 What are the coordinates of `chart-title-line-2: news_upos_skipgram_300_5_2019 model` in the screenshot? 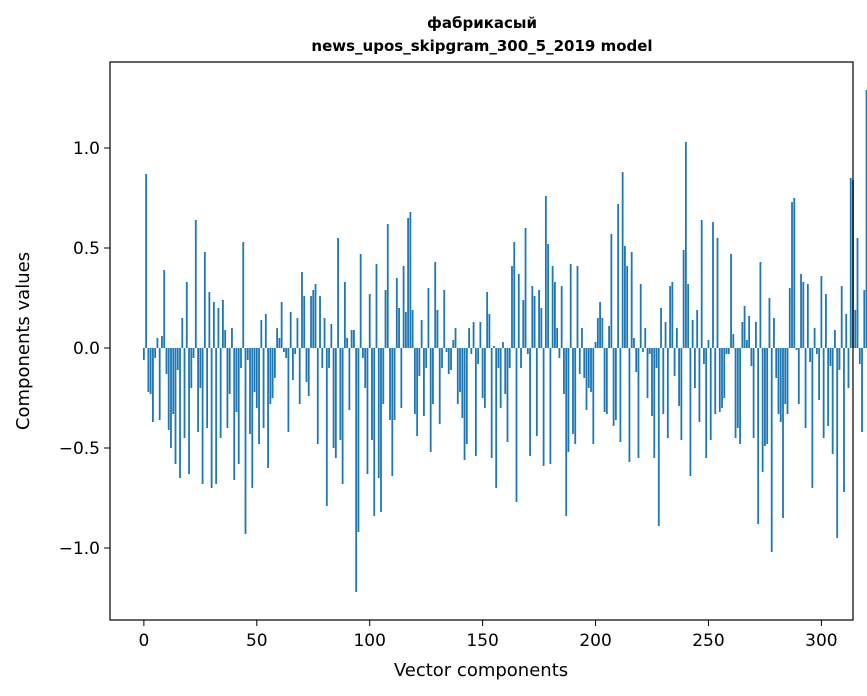 It's located at (481, 46).